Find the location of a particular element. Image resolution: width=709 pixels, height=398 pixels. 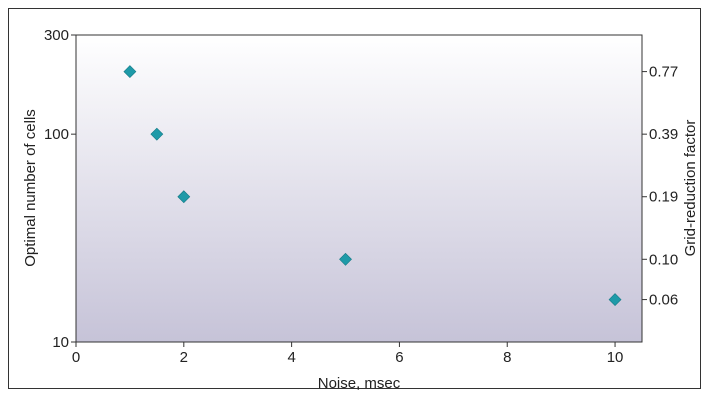

y2-axis-label: Grid-reduction factor is located at coordinates (690, 188).